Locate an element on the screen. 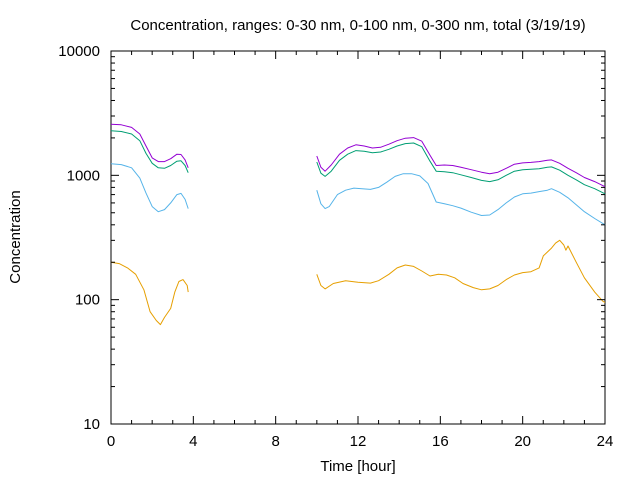 This screenshot has height=480, width=640. y-tick-label: 10 is located at coordinates (91, 424).